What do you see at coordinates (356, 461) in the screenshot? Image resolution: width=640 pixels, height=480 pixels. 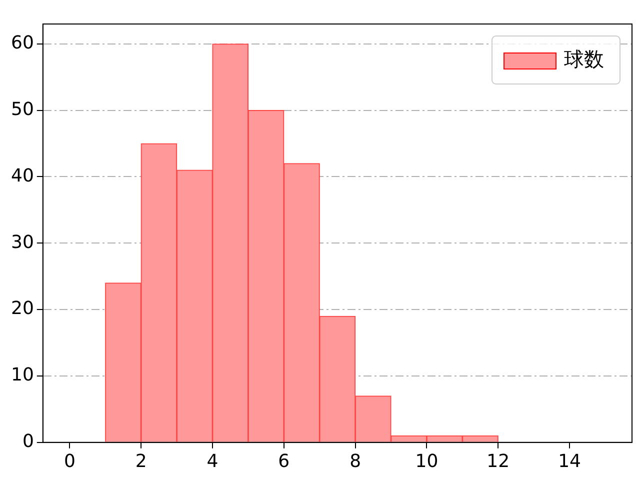 I see `x-tick-label: 8` at bounding box center [356, 461].